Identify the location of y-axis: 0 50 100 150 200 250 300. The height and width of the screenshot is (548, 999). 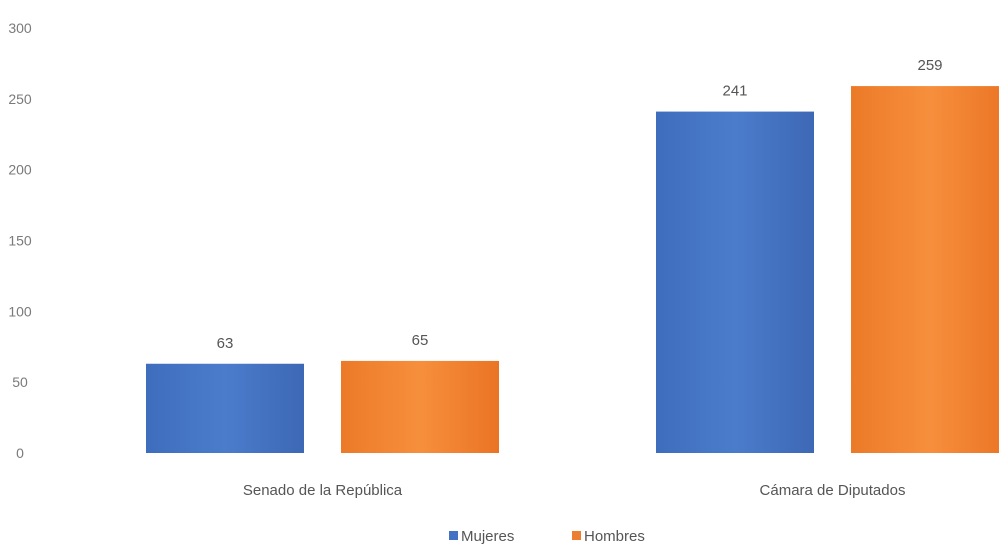
(20, 240).